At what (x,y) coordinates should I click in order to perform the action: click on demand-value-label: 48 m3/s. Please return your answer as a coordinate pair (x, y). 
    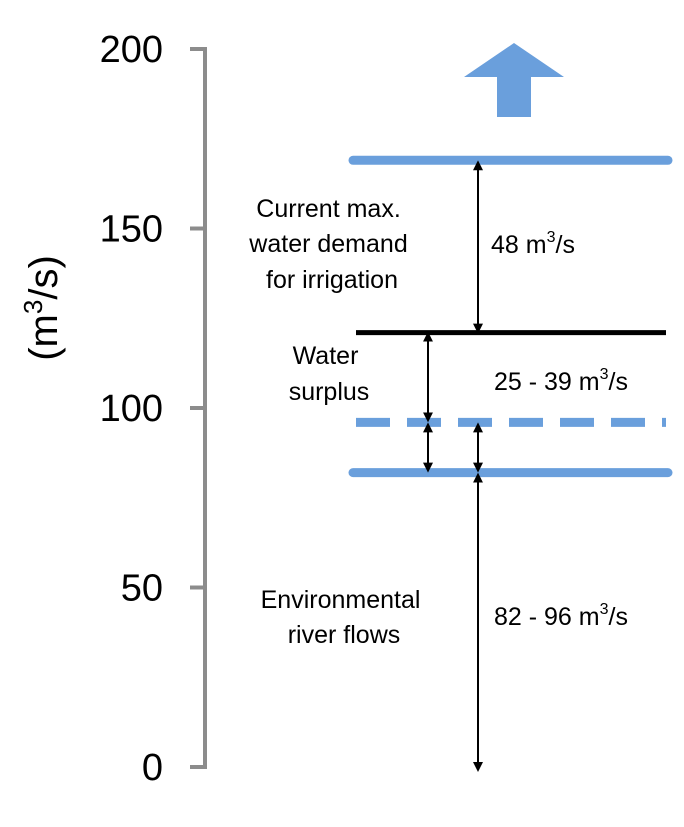
    Looking at the image, I should click on (533, 244).